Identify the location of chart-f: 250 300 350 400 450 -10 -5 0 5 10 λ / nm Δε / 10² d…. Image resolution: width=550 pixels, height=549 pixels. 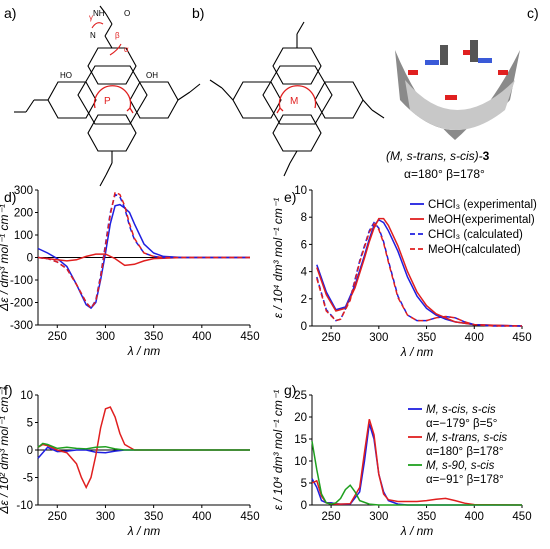
(130, 462).